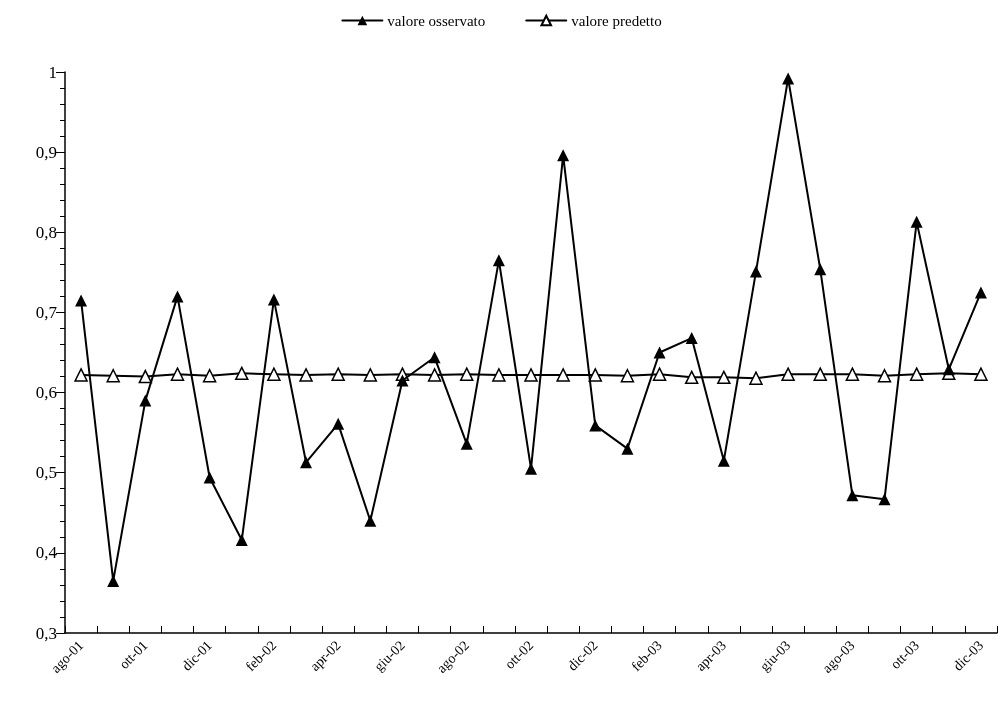 The height and width of the screenshot is (711, 1003). What do you see at coordinates (616, 20) in the screenshot?
I see `legend-label: valore predetto` at bounding box center [616, 20].